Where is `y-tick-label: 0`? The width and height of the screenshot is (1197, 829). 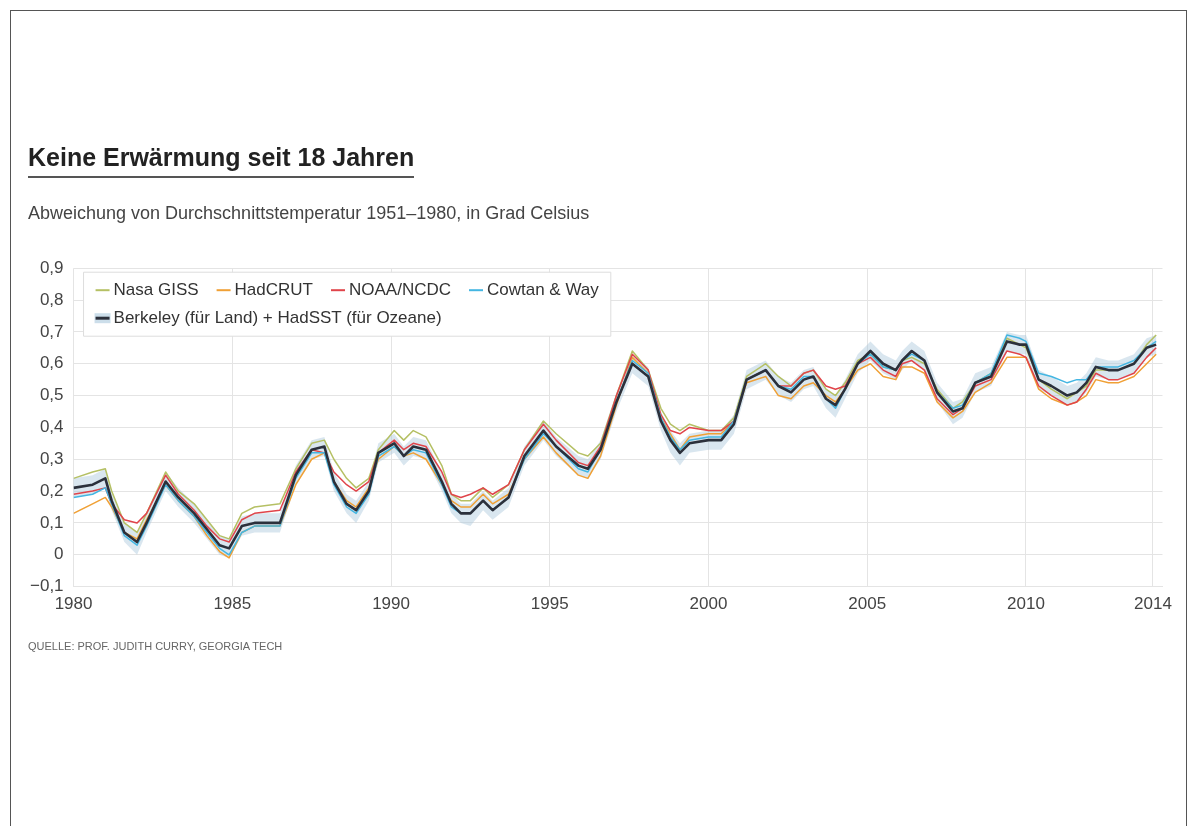 y-tick-label: 0 is located at coordinates (59, 554).